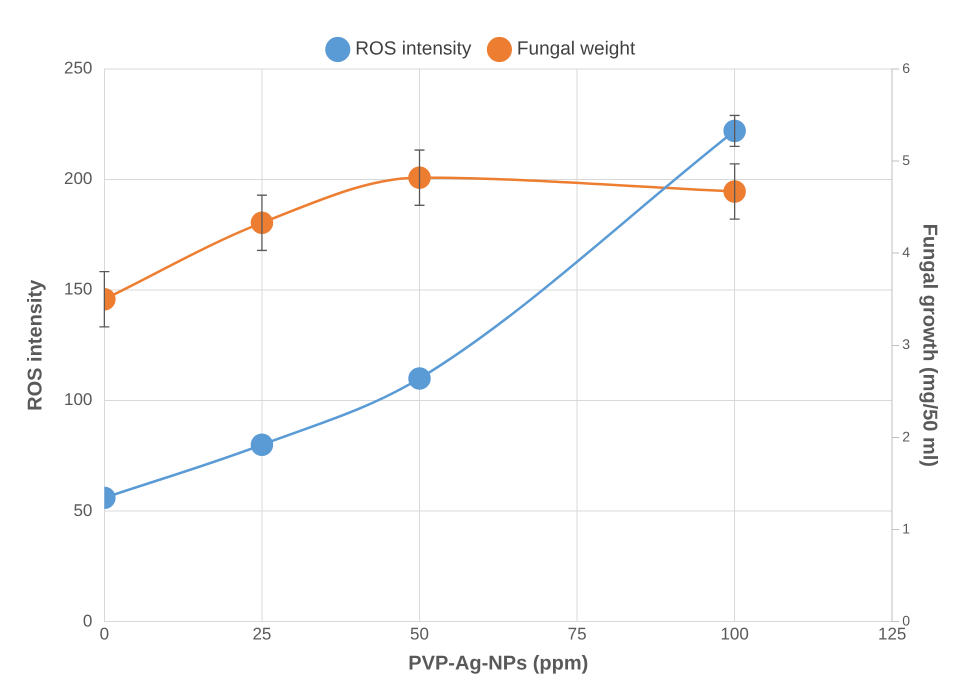 Image resolution: width=970 pixels, height=700 pixels. I want to click on y2-tick-label: 5, so click(906, 160).